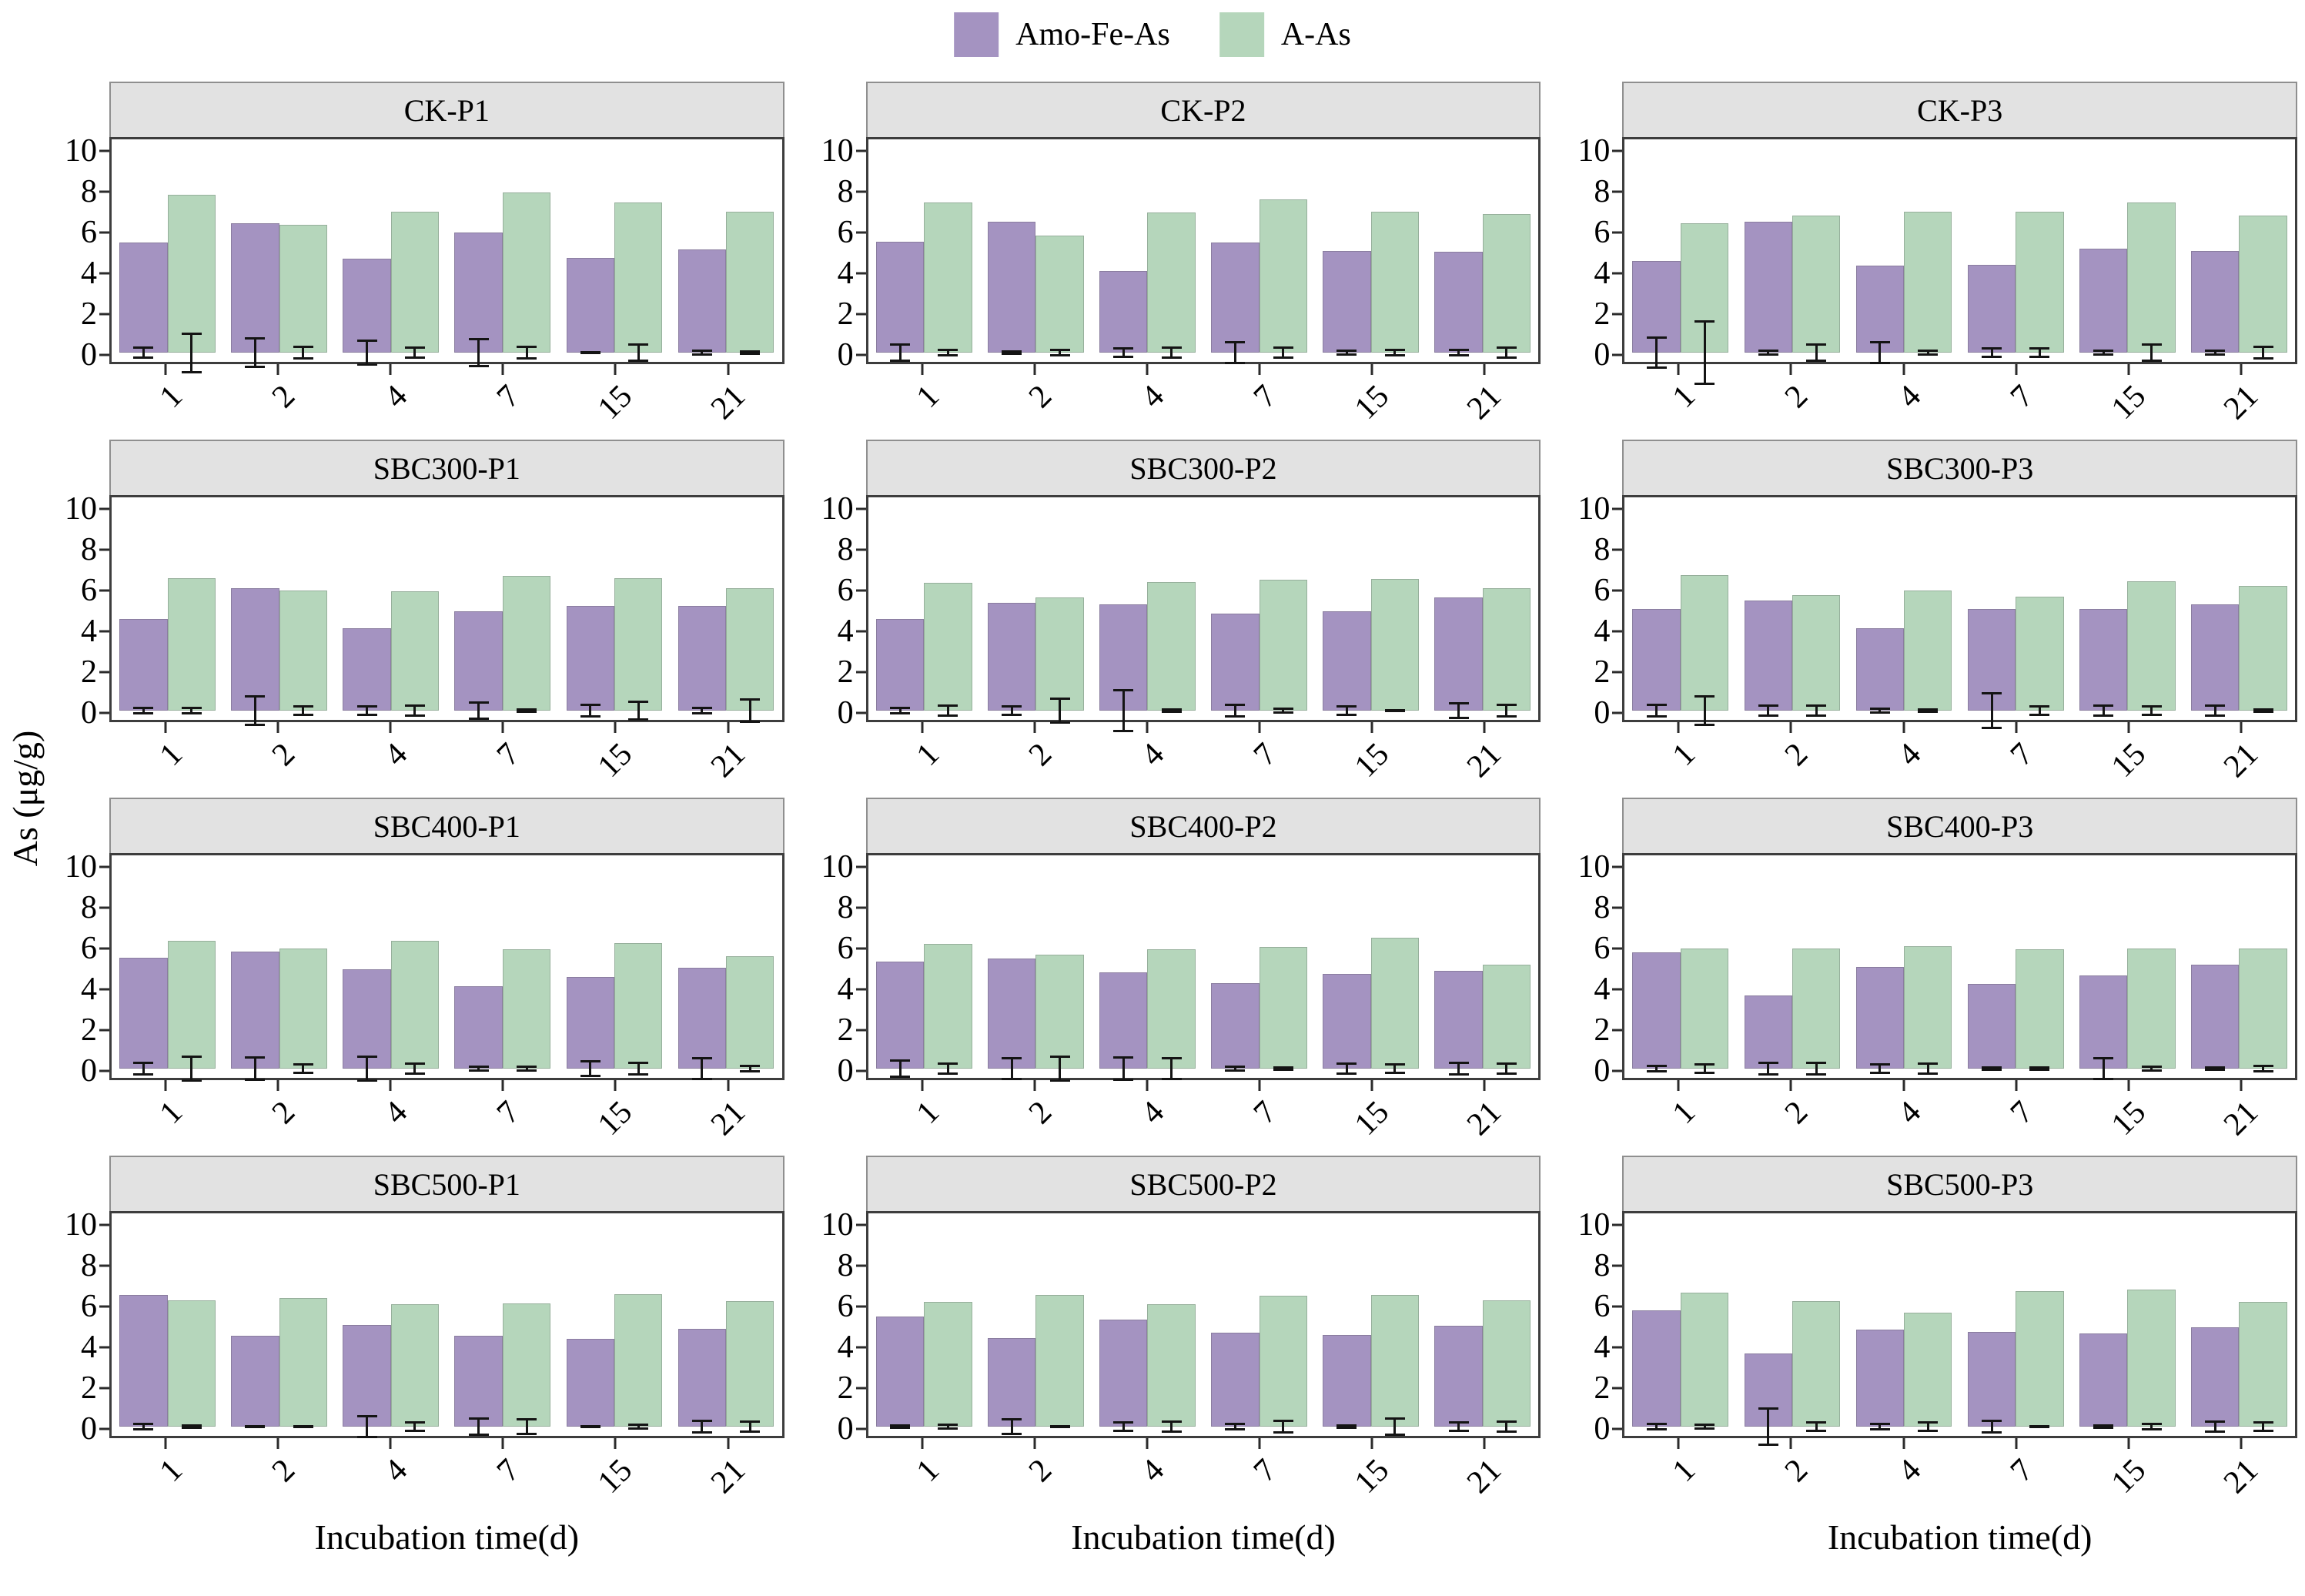 This screenshot has height=1596, width=2305. What do you see at coordinates (1960, 1537) in the screenshot?
I see `x-axis-title: Incubation time(d)` at bounding box center [1960, 1537].